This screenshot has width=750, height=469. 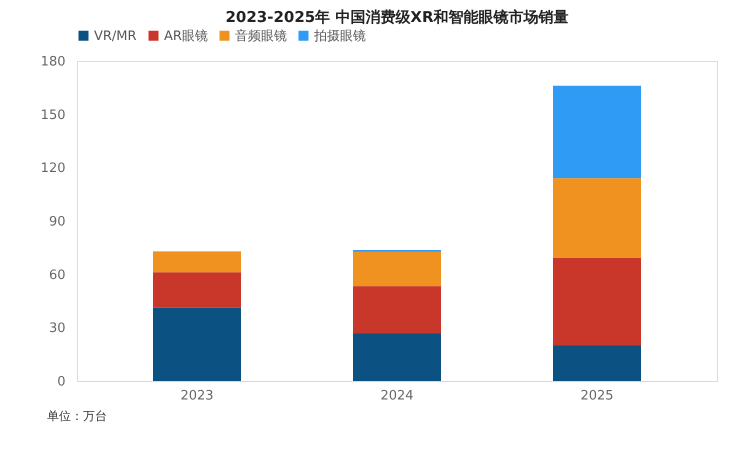 I want to click on chart-title: 2023-2025年 中国消费级XR和智能眼镜市场销量, so click(x=397, y=17).